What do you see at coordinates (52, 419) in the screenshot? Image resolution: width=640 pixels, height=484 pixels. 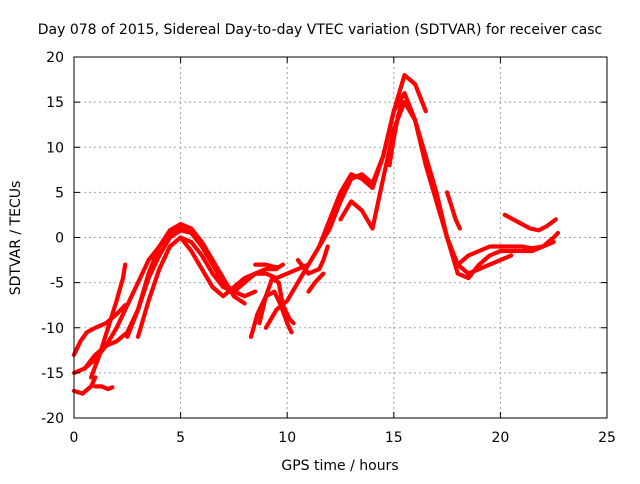 I see `y-tick-label: -20` at bounding box center [52, 419].